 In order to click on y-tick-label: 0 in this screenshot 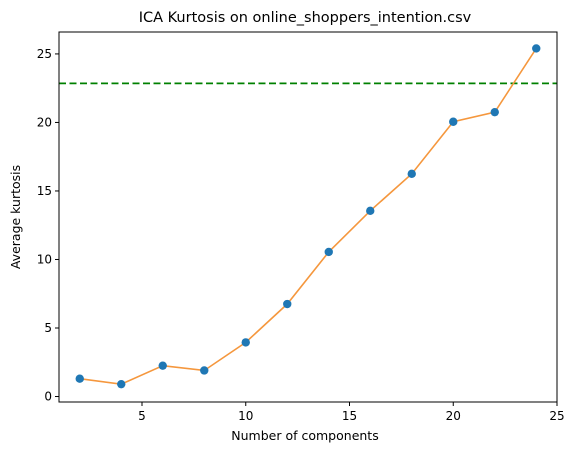, I will do `click(48, 397)`.